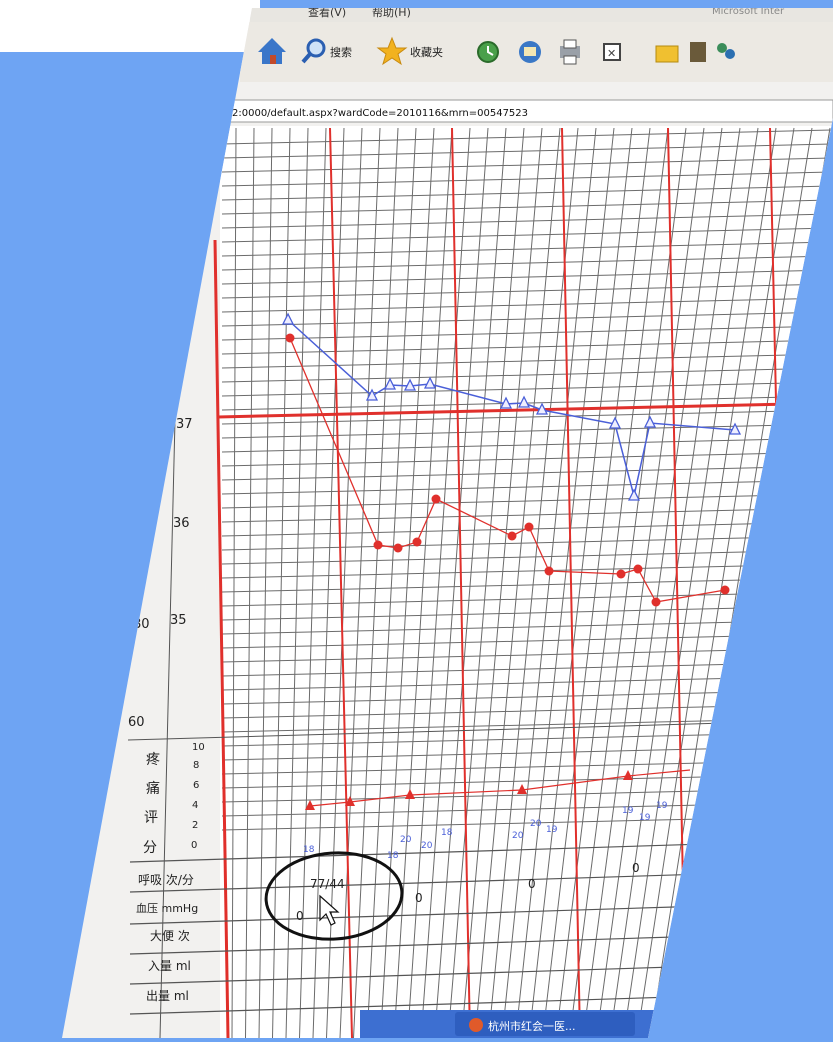  I want to click on app-icon, so click(476, 1025).